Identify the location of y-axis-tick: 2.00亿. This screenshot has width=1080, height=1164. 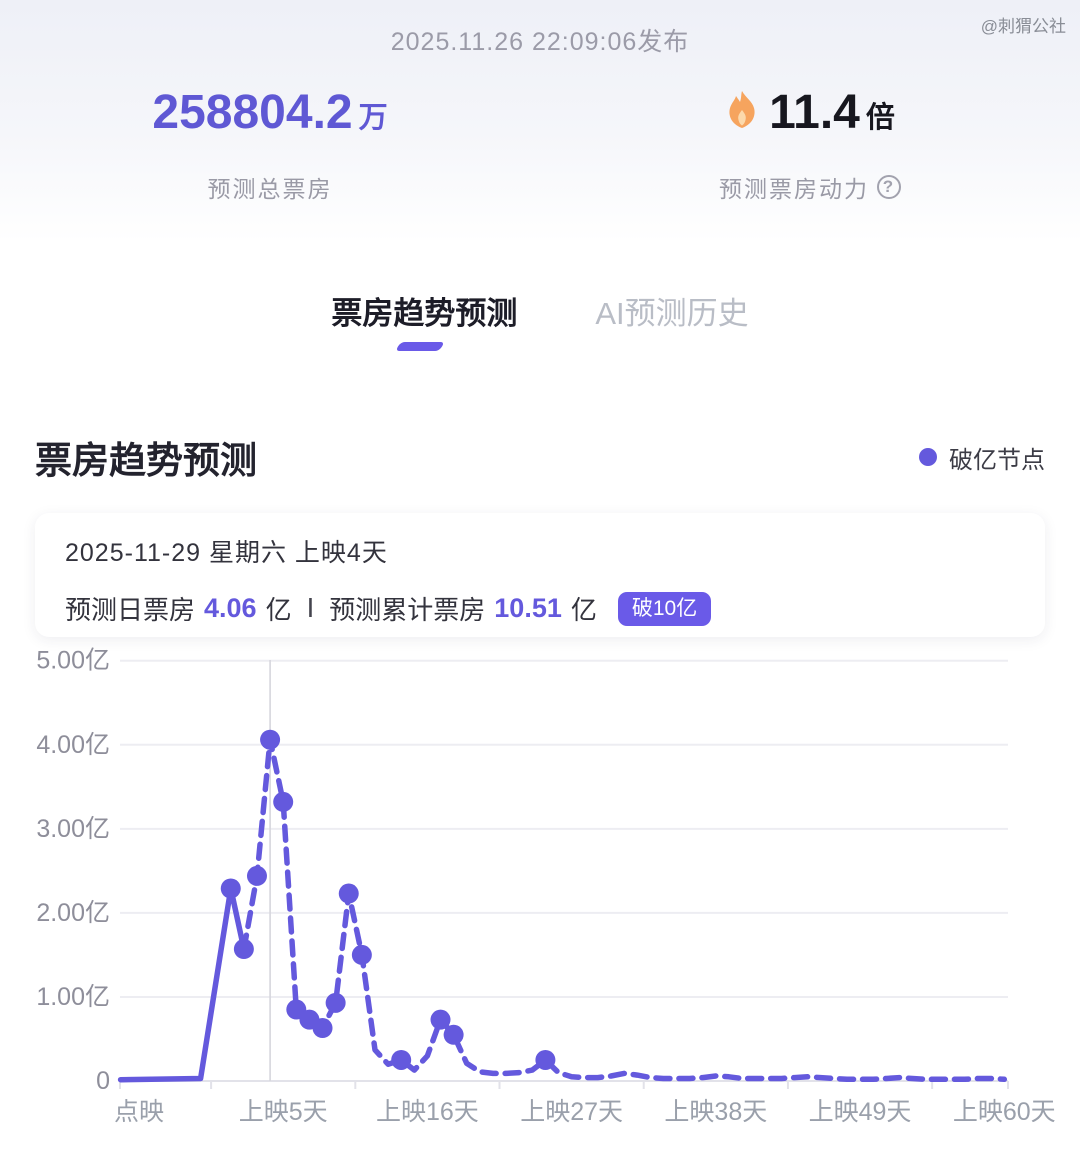
(73, 913).